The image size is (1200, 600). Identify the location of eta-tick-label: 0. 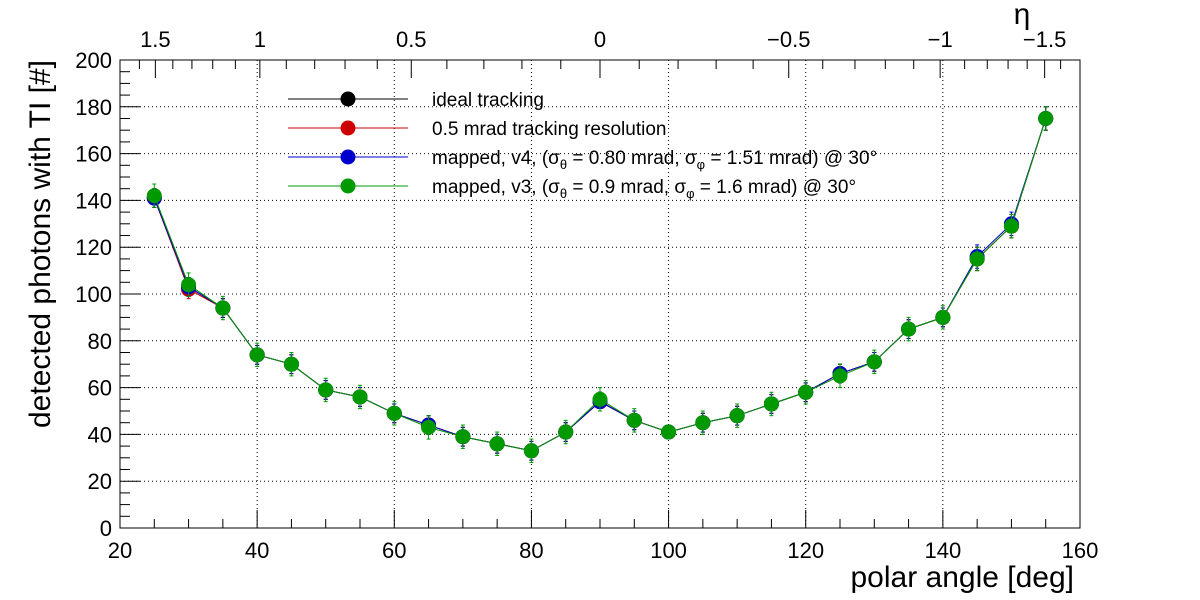
(600, 39).